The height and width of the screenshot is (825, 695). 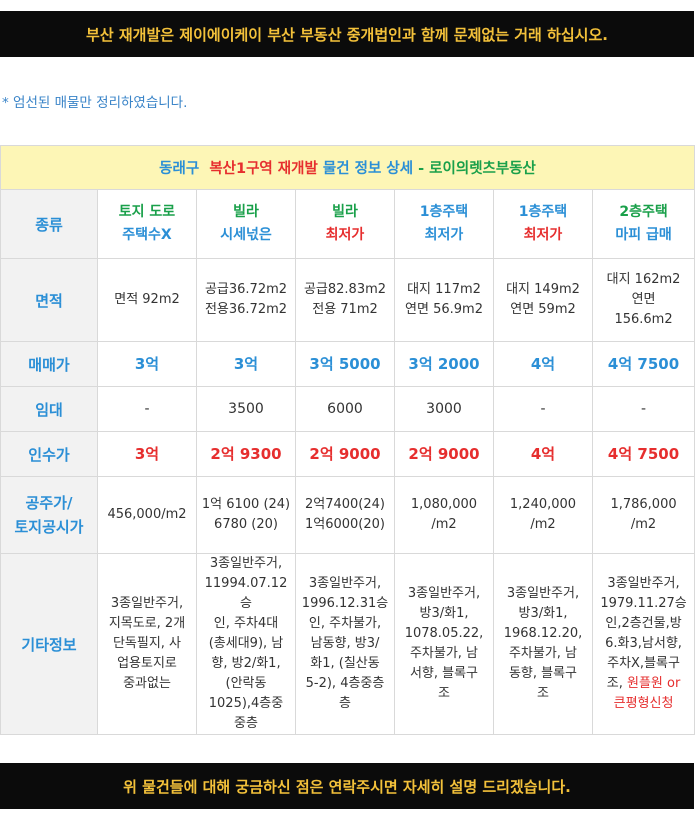 I want to click on area-cell: 공급36.72m2 전용36.72m2, so click(x=246, y=300).